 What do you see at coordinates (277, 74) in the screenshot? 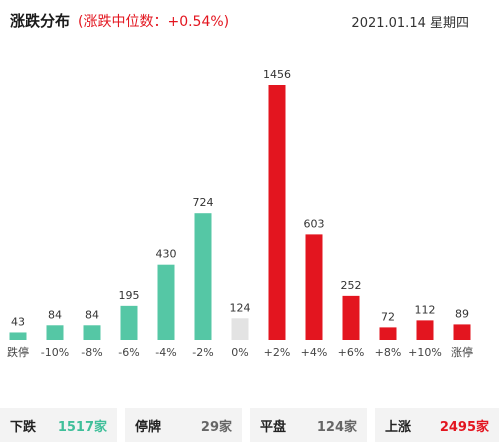
I see `bar-value-label-7: 1456` at bounding box center [277, 74].